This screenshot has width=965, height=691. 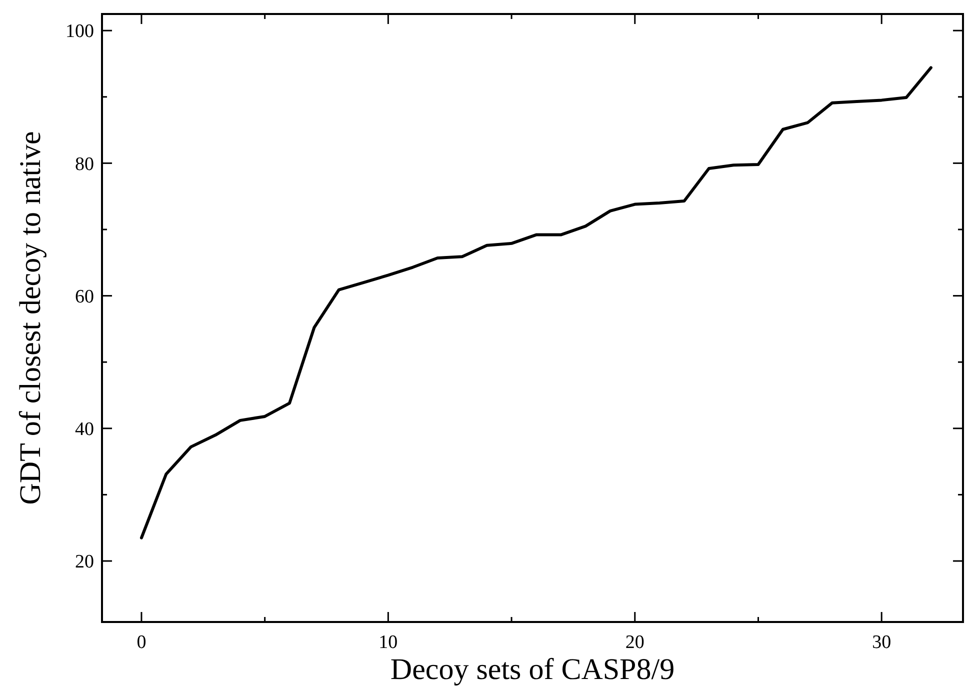 What do you see at coordinates (388, 642) in the screenshot?
I see `x-tick-label: 10` at bounding box center [388, 642].